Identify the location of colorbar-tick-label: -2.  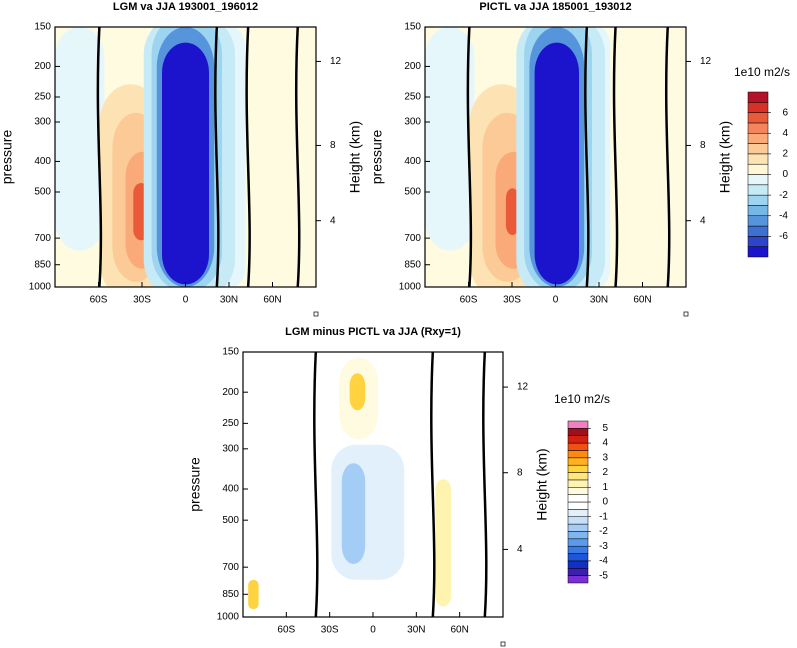
(603, 531).